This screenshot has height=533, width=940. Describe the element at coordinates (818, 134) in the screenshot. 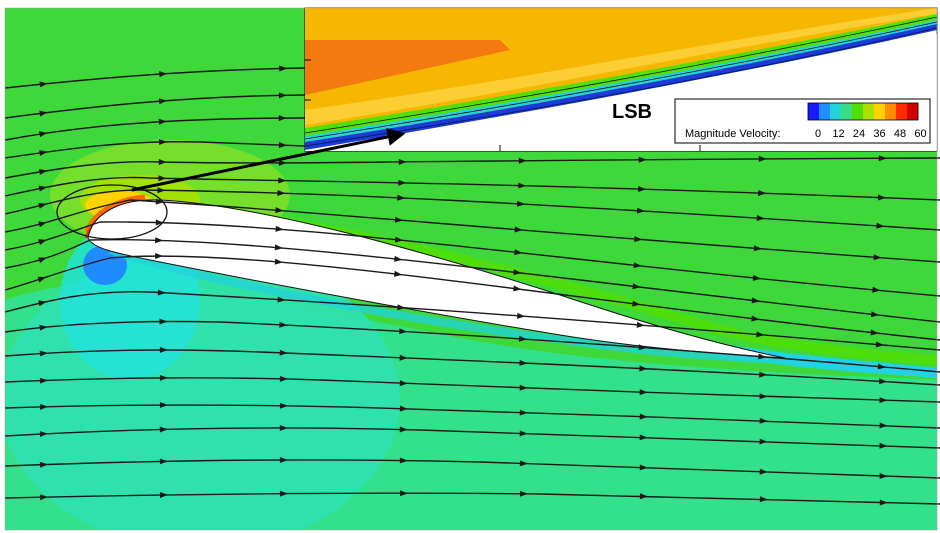

I see `legend-tick-label: 0` at that location.